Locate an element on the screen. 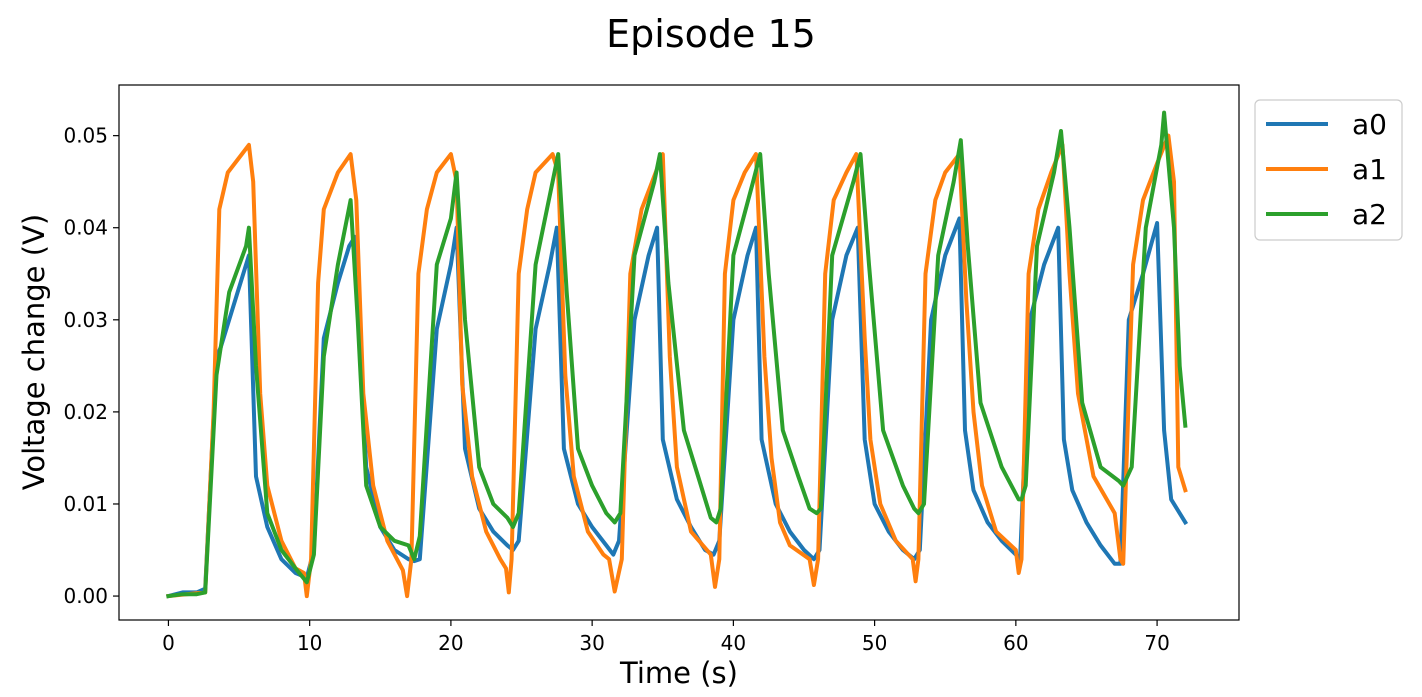 The height and width of the screenshot is (697, 1422). y-axis-label: Voltage change (V) is located at coordinates (34, 352).